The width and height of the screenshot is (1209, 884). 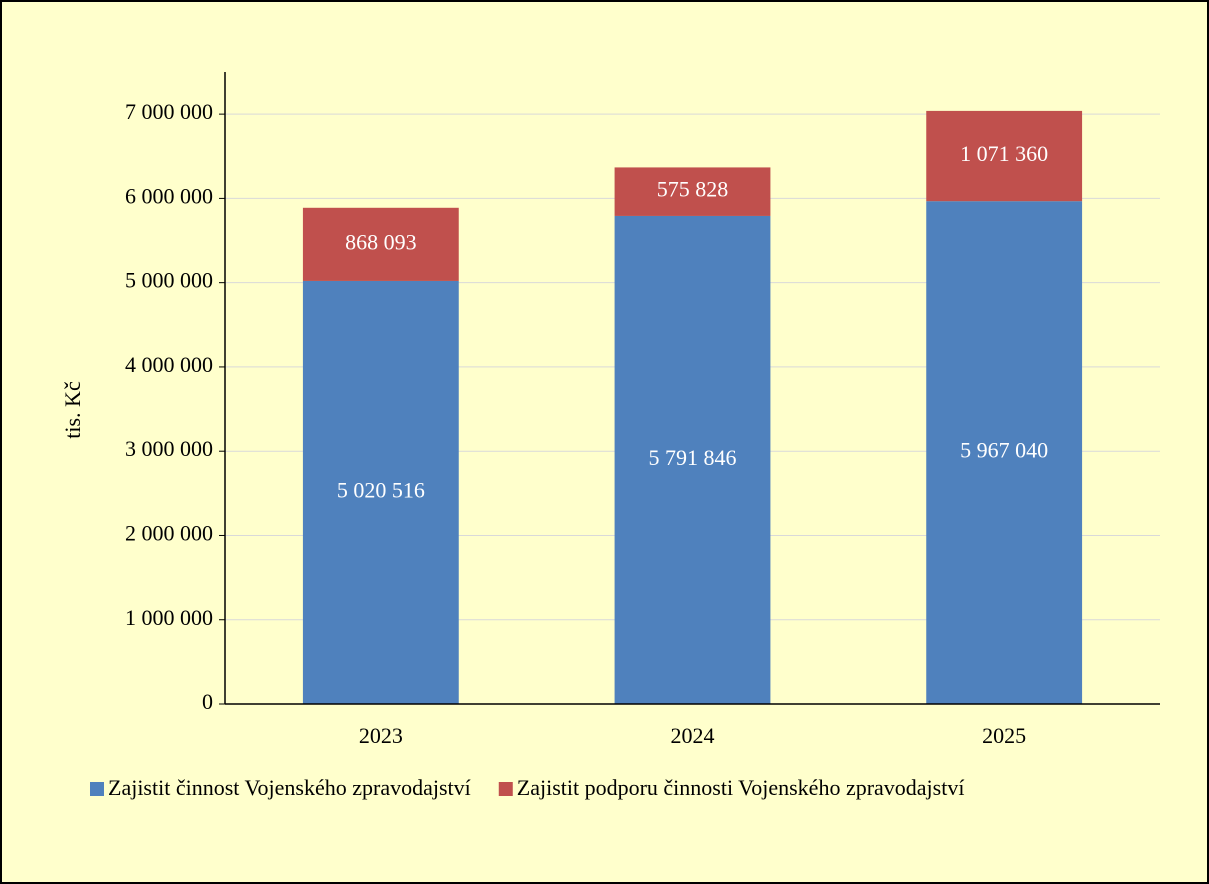 What do you see at coordinates (207, 701) in the screenshot?
I see `y-tick-label: 0` at bounding box center [207, 701].